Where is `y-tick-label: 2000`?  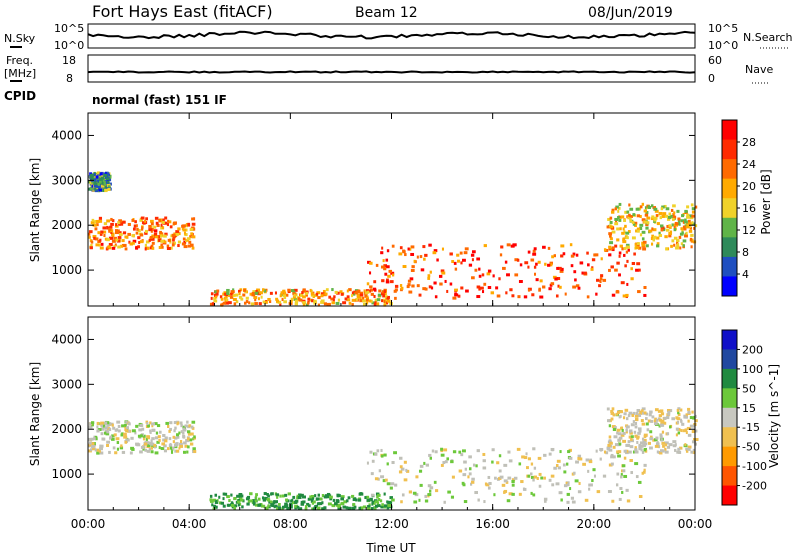 y-tick-label: 2000 is located at coordinates (66, 429).